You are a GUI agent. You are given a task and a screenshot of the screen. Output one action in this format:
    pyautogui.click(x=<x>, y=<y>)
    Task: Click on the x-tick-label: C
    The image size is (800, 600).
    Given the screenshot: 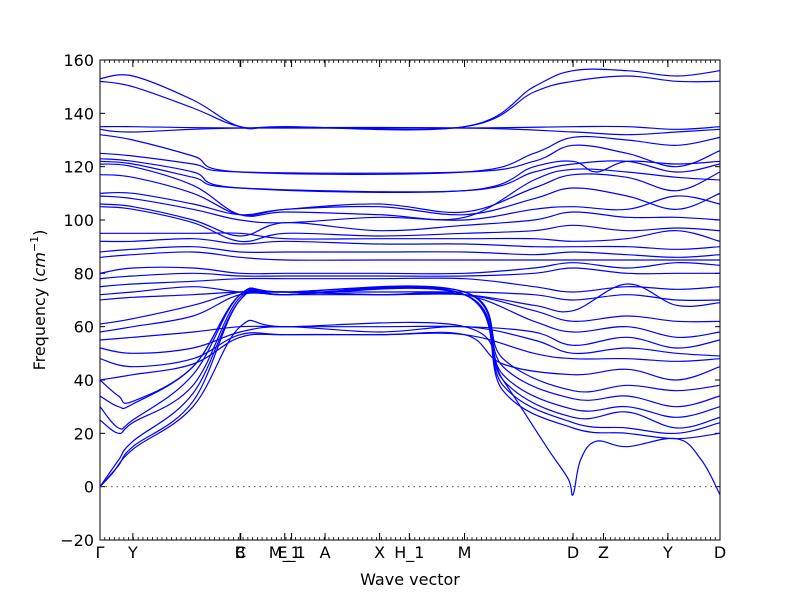 What is the action you would take?
    pyautogui.click(x=240, y=552)
    